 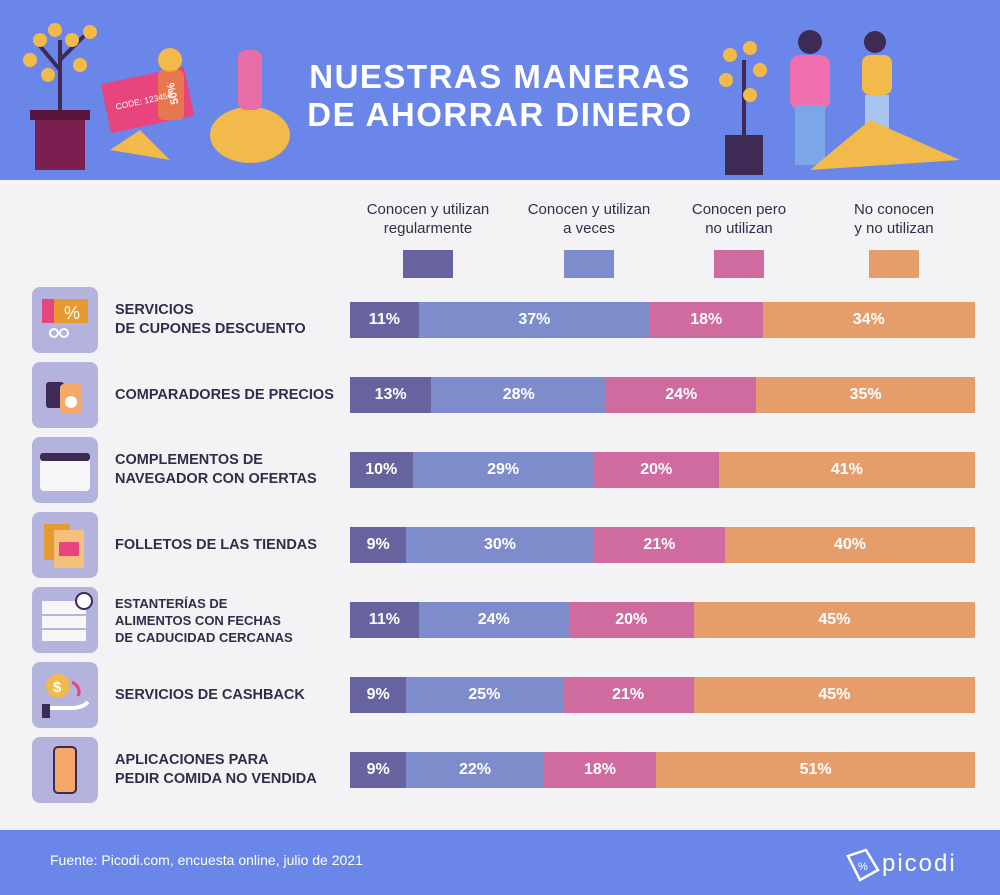 What do you see at coordinates (894, 219) in the screenshot?
I see `legend-label: No conocen y no utilizan` at bounding box center [894, 219].